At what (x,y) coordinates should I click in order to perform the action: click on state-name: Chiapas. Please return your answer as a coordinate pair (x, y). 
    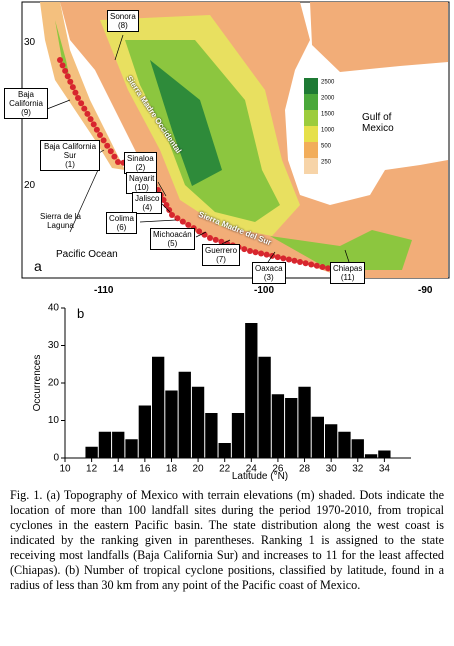
    Looking at the image, I should click on (348, 268).